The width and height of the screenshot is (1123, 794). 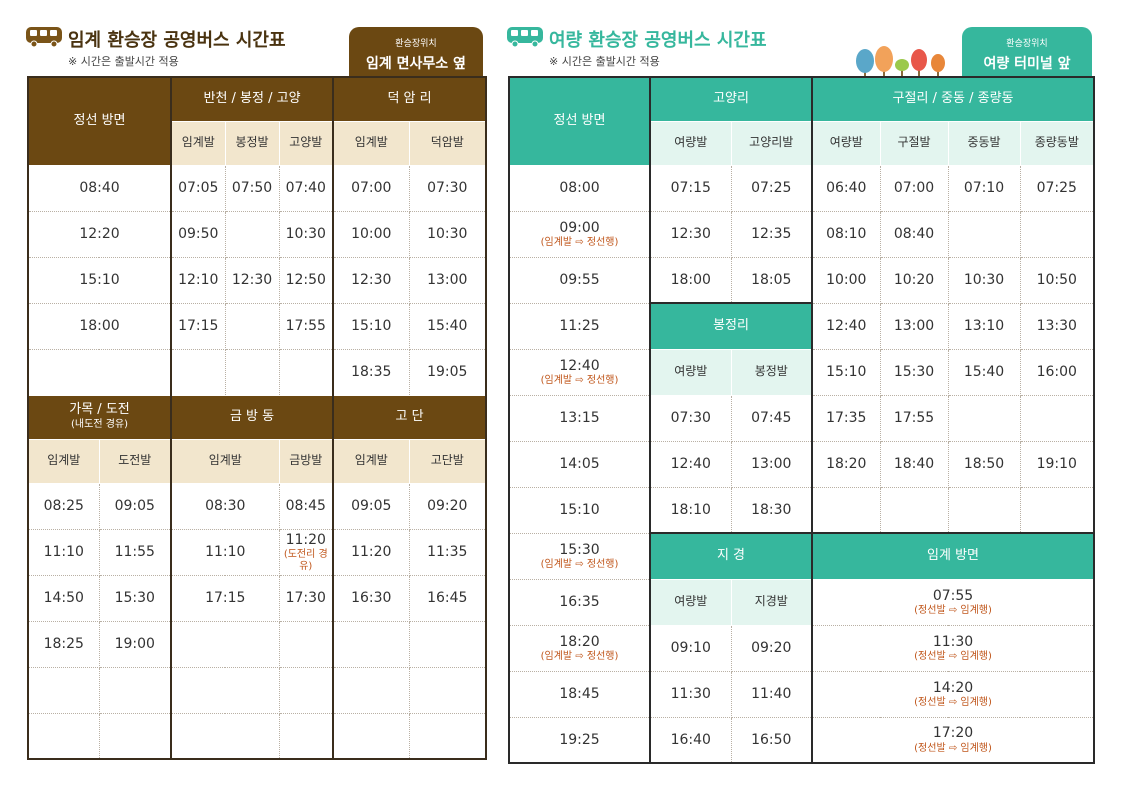 I want to click on time-cell: 10:30, so click(x=447, y=234).